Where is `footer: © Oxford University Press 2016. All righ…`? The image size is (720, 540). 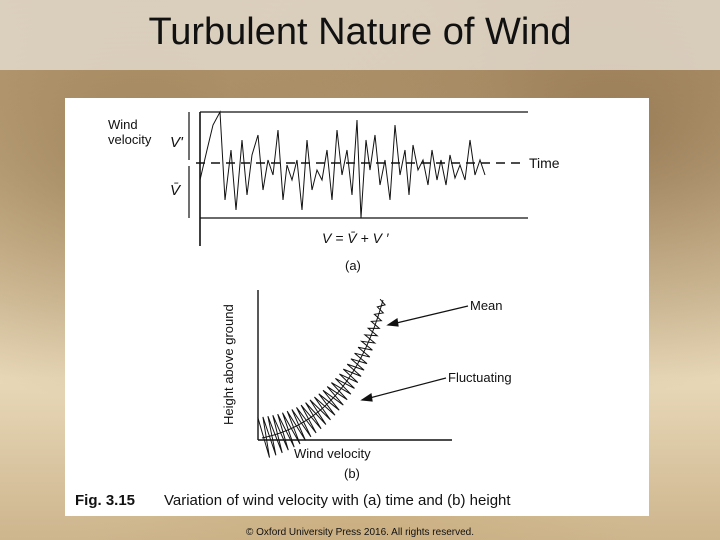
footer: © Oxford University Press 2016. All righ… is located at coordinates (359, 532).